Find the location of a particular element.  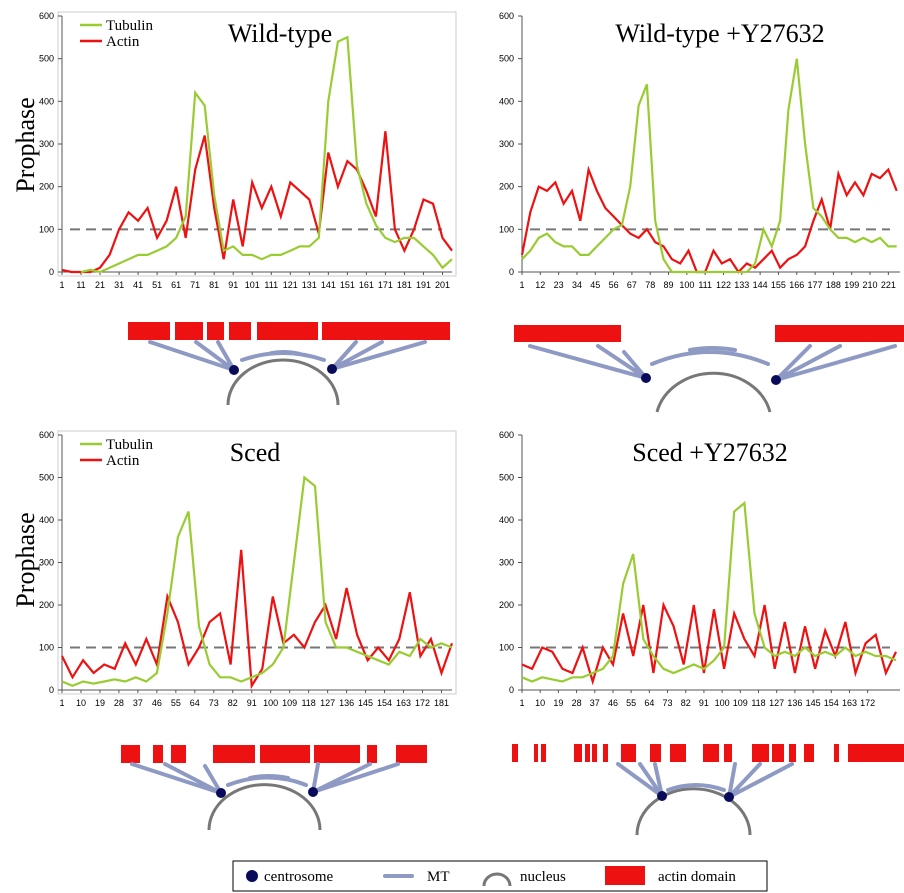

x-tick-label: 221 is located at coordinates (888, 285).